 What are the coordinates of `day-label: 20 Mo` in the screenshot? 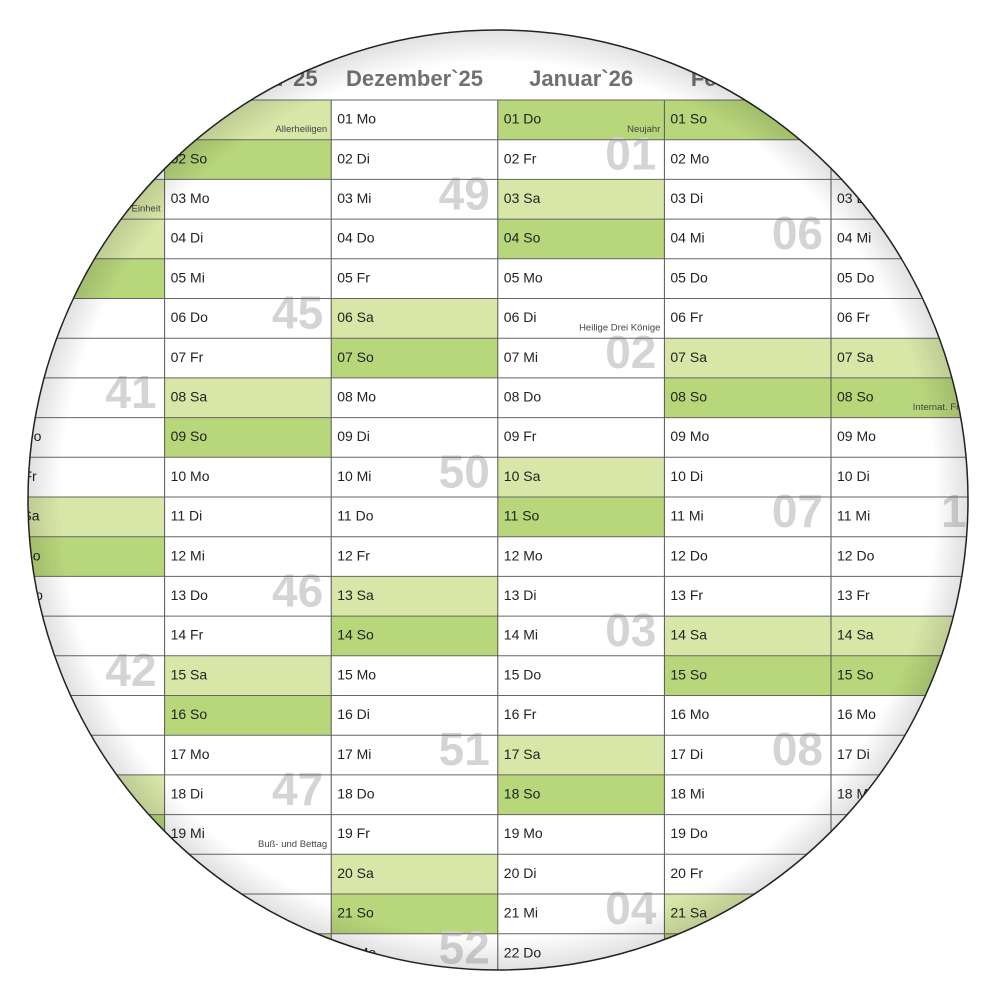 It's located at (23, 873).